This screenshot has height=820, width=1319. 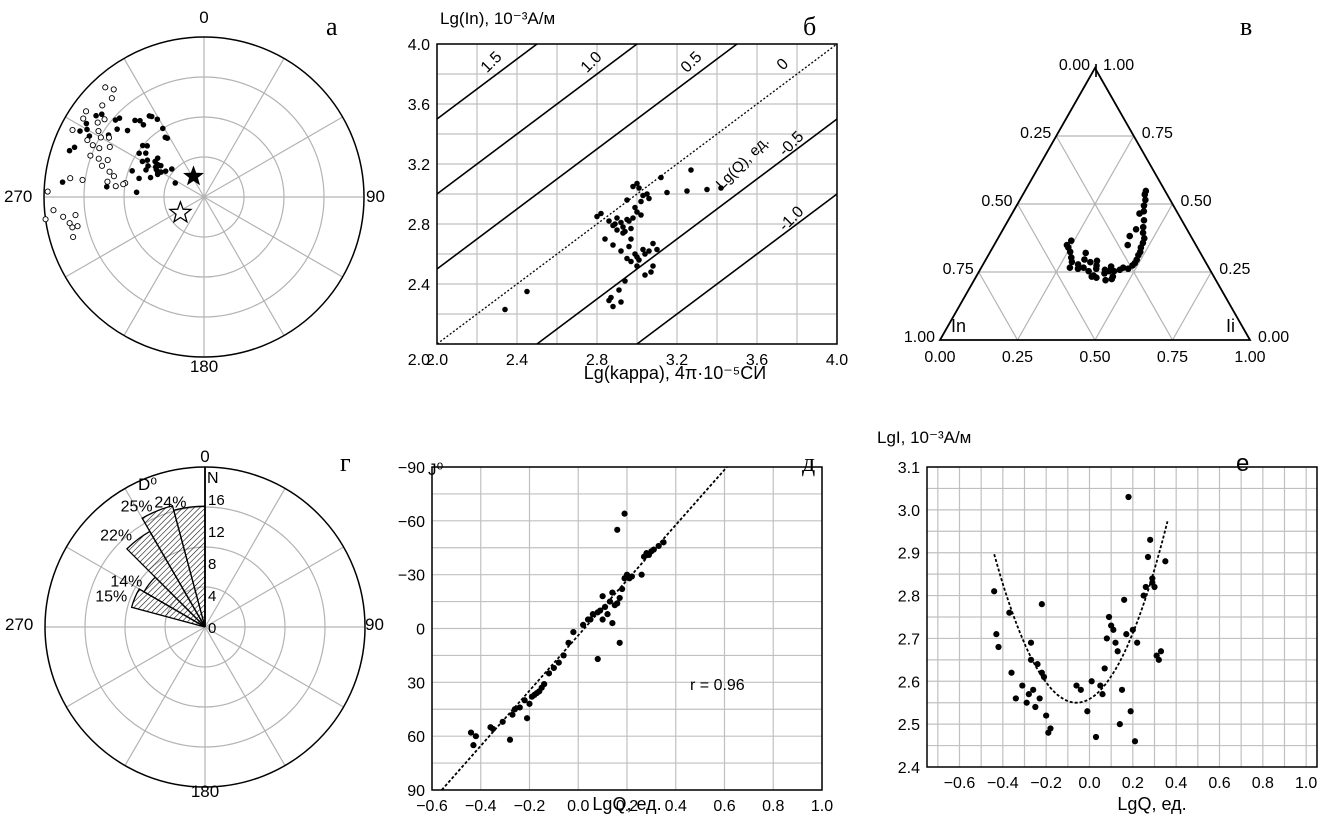 What do you see at coordinates (1157, 133) in the screenshot?
I see `ternary-right-tick: 0.75` at bounding box center [1157, 133].